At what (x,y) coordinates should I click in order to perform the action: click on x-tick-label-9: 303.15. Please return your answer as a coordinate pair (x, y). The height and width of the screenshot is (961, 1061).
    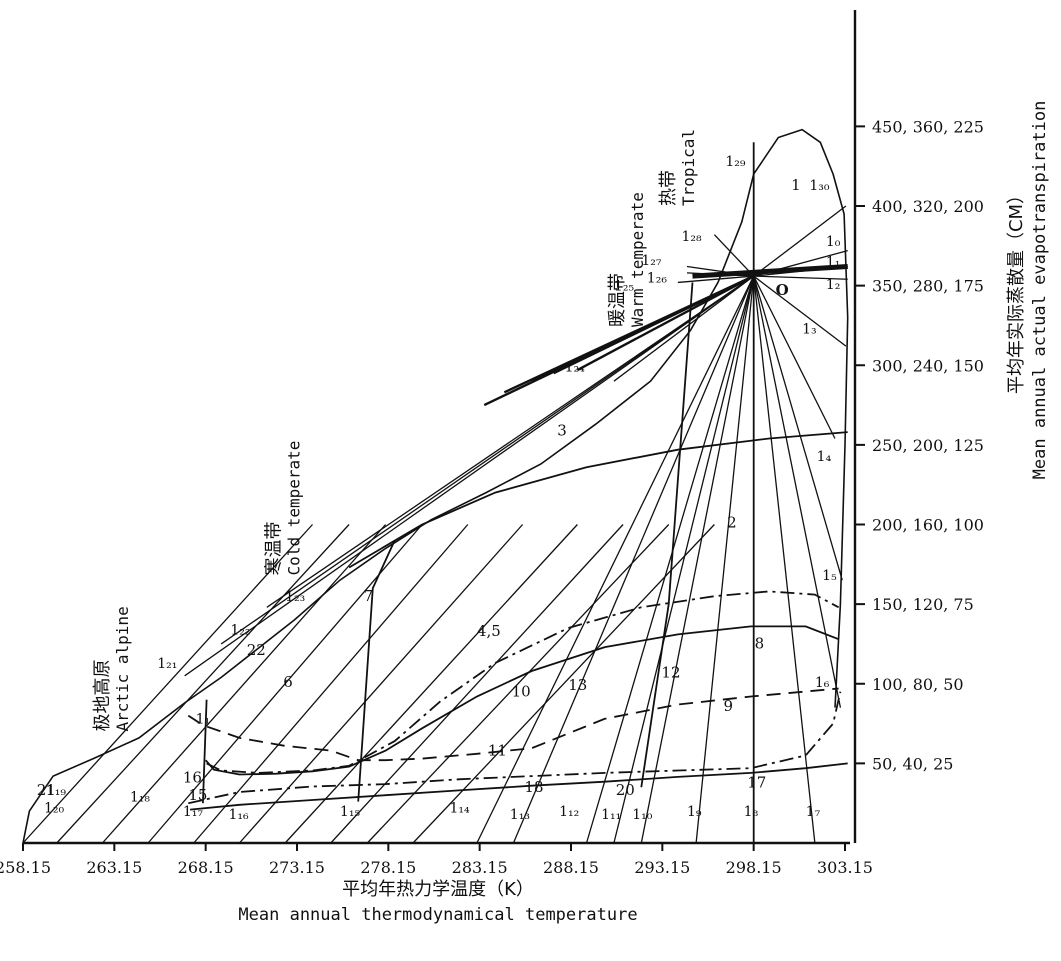
    Looking at the image, I should click on (845, 867).